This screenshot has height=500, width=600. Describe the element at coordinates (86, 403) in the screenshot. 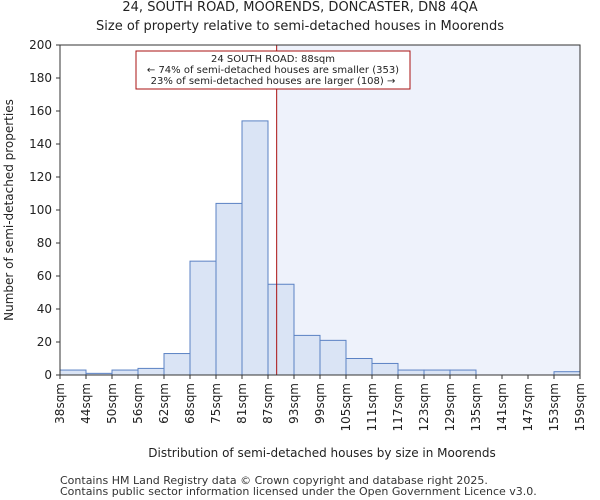

I see `x-tick-label: 44sqm` at that location.